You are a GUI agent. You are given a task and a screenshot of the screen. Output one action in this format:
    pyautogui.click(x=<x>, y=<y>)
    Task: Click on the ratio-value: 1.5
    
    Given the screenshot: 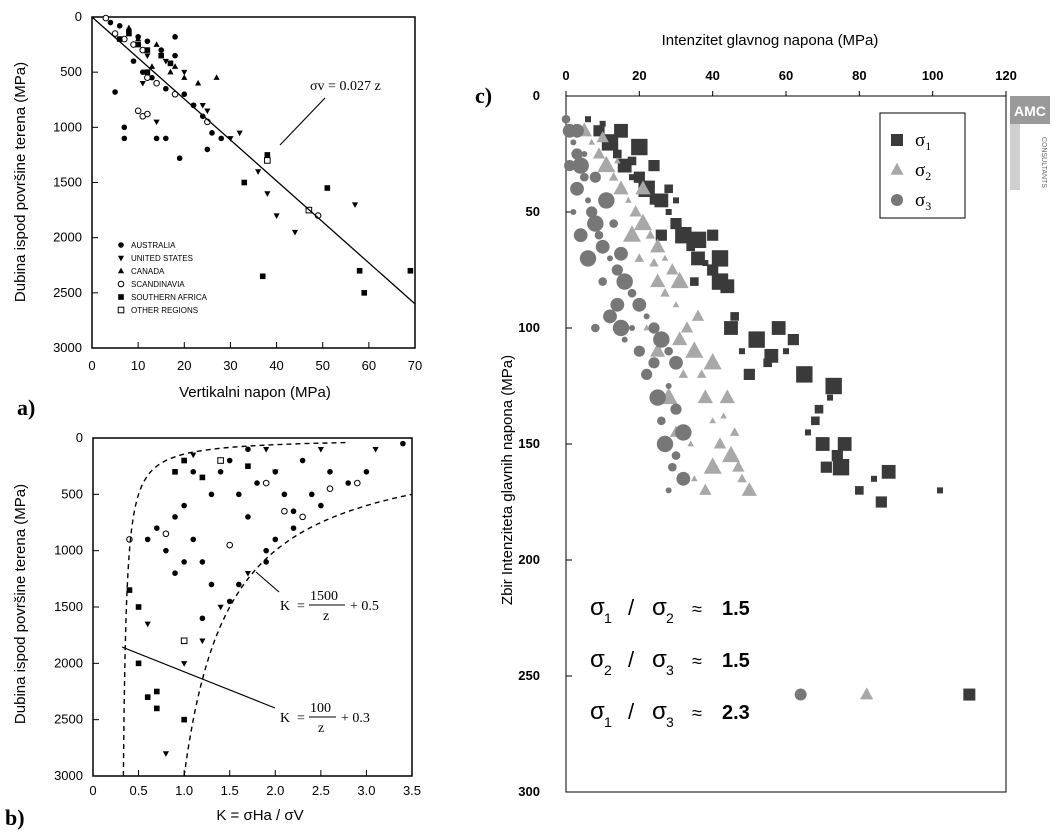 What is the action you would take?
    pyautogui.click(x=736, y=609)
    